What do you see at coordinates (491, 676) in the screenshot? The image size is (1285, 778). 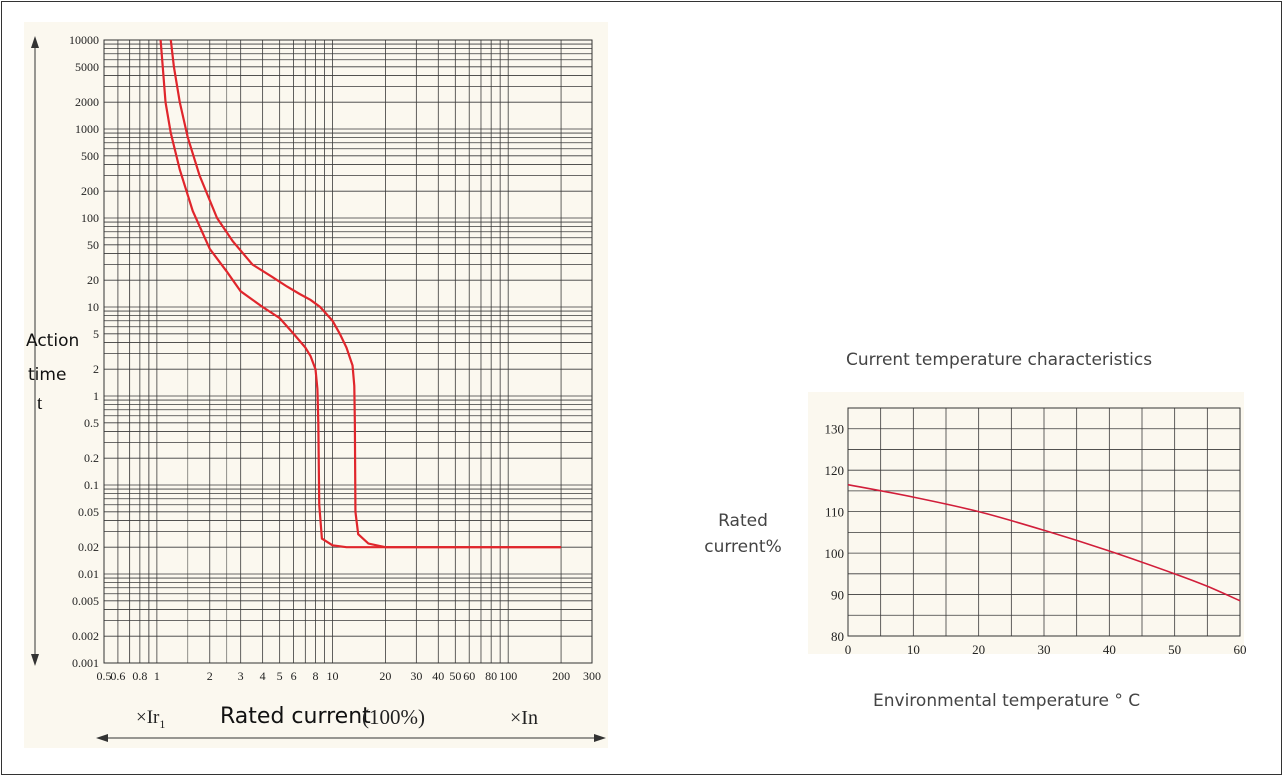 I see `x-tick-label: 80` at bounding box center [491, 676].